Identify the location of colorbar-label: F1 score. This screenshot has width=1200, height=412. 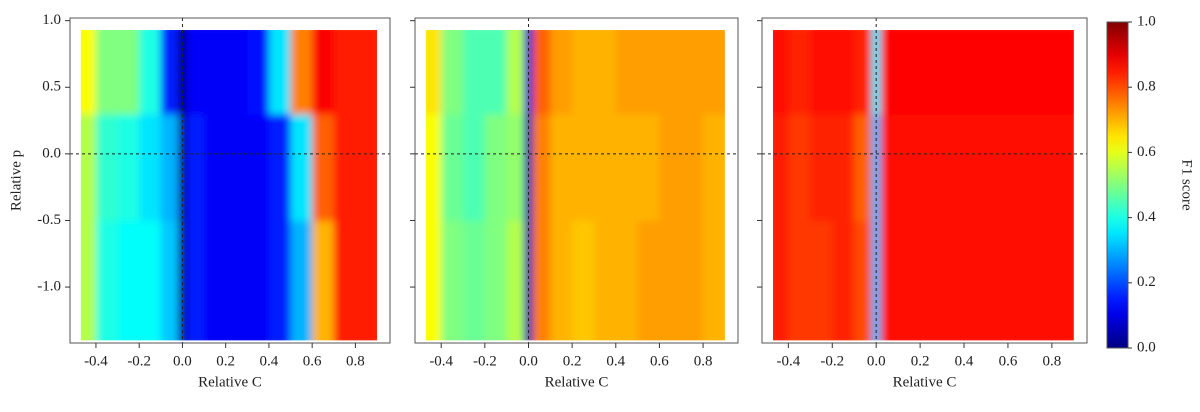
(1187, 185).